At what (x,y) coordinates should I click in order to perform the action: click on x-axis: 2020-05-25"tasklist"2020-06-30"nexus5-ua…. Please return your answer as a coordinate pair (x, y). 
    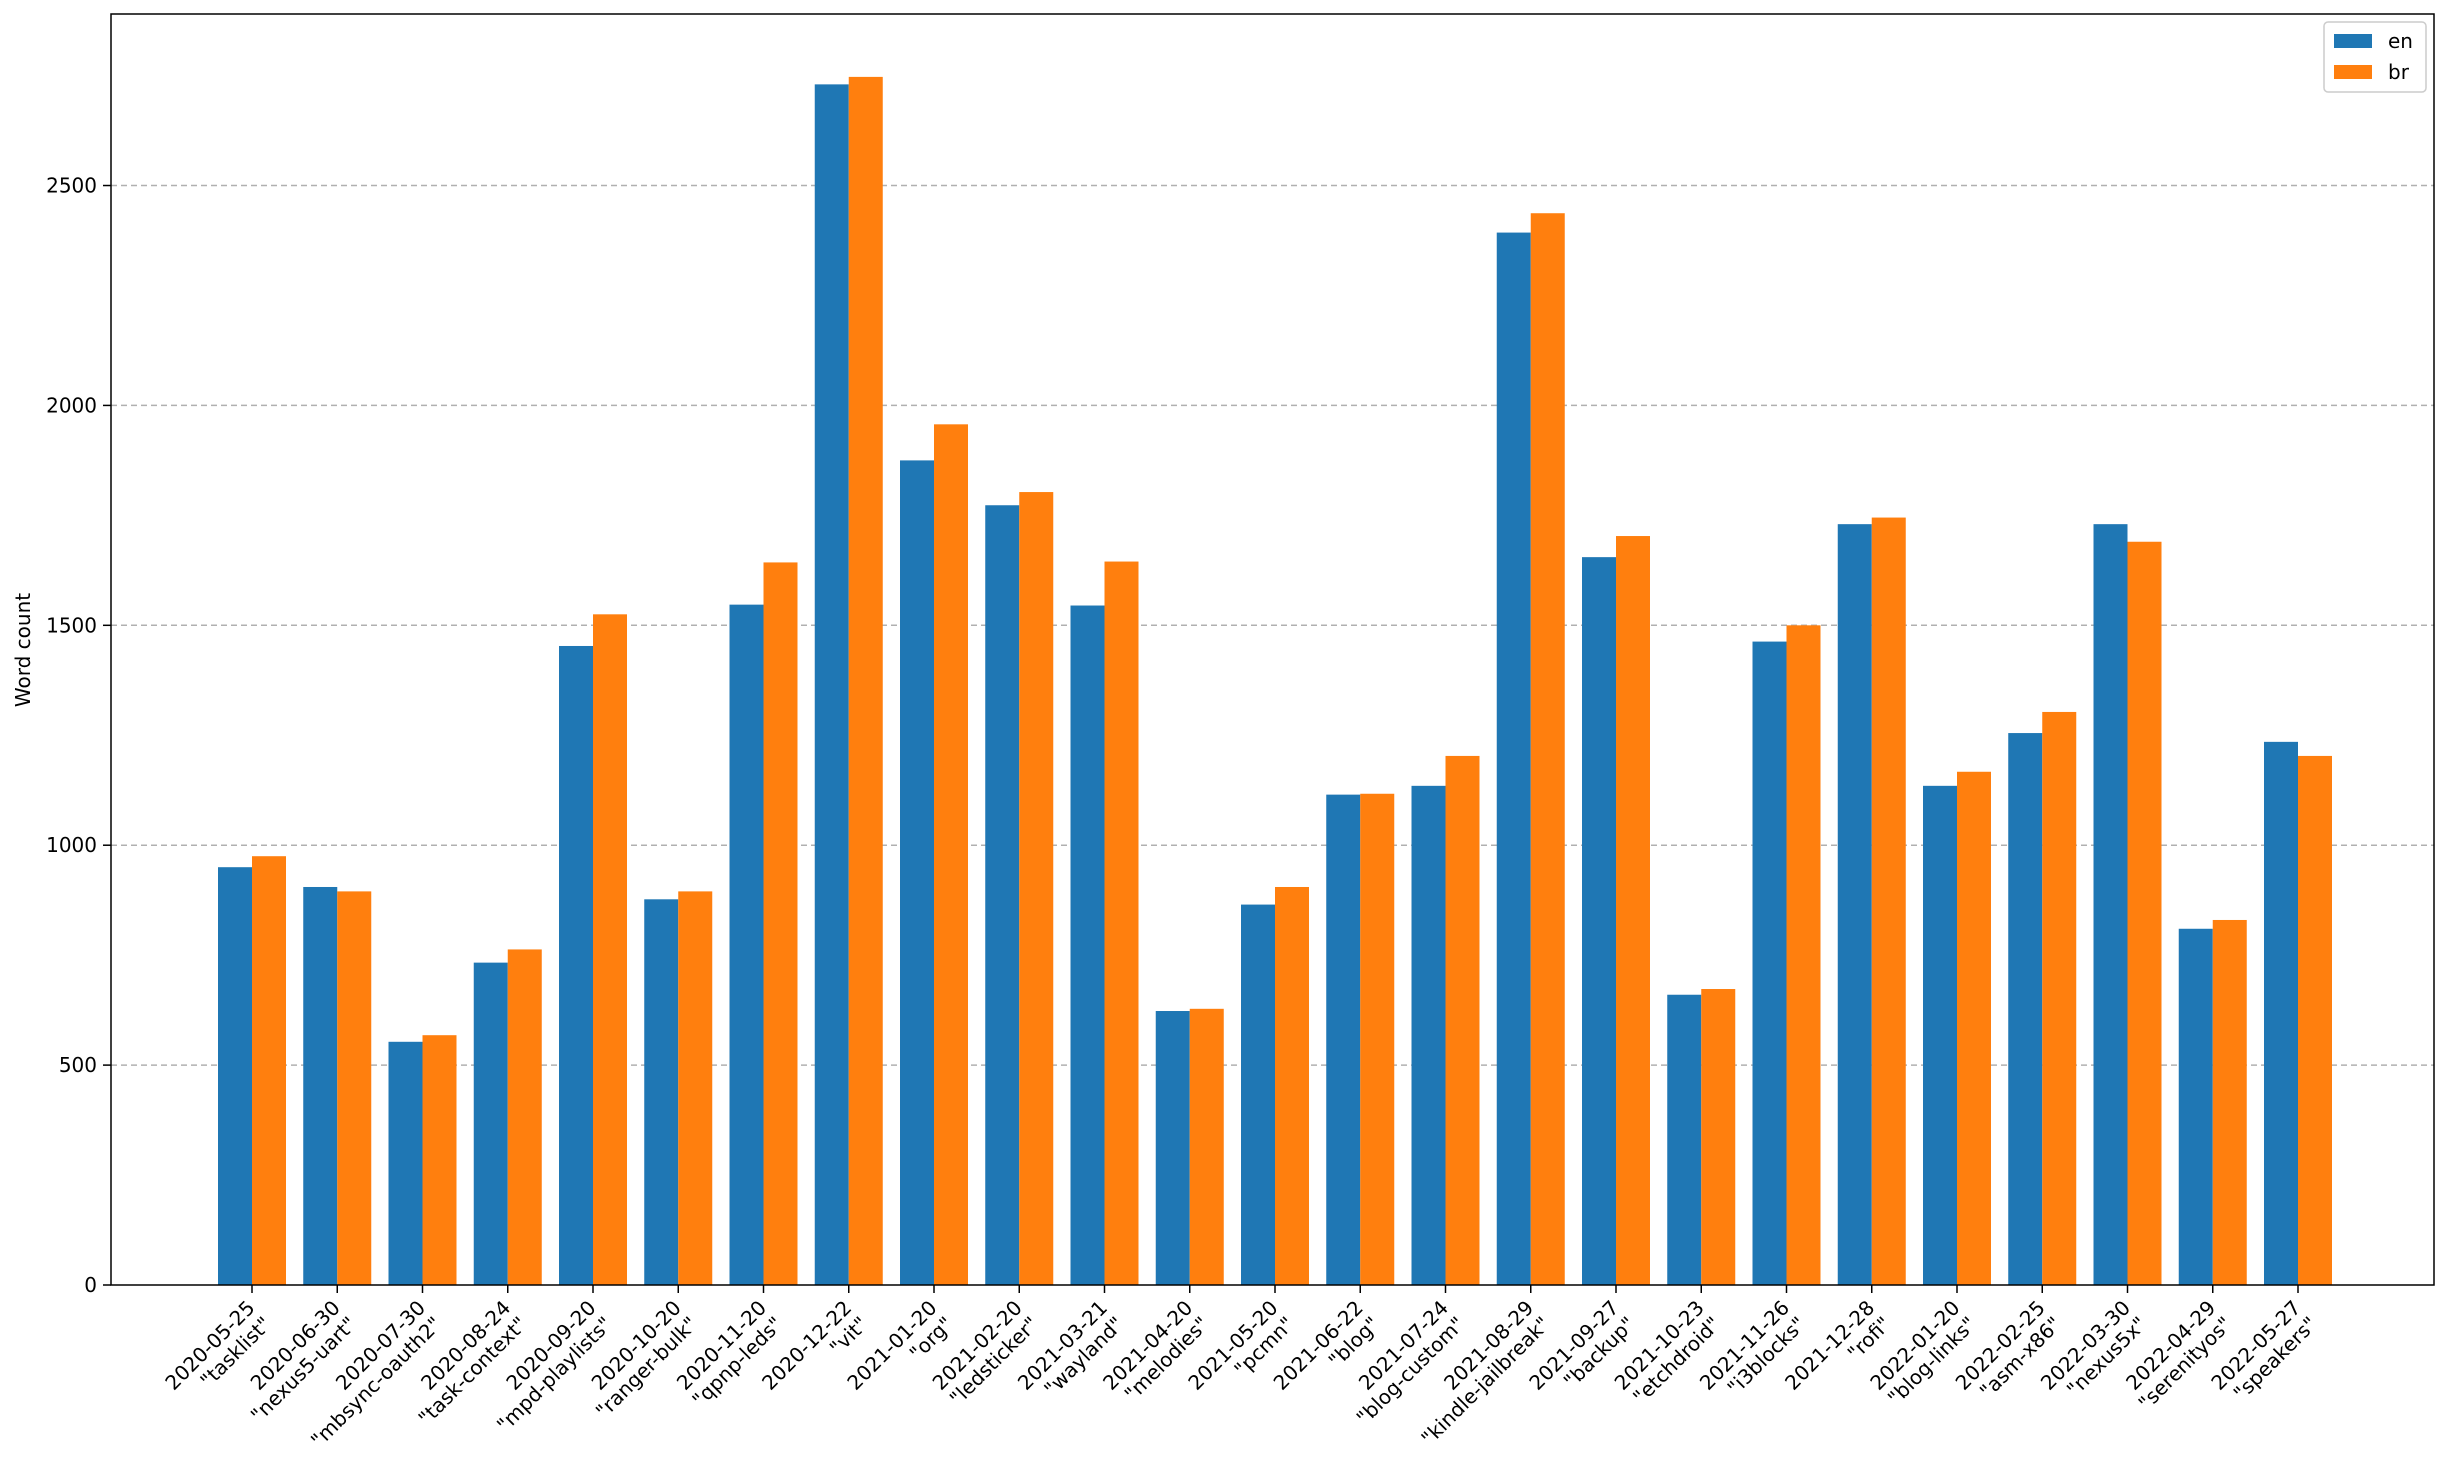
    Looking at the image, I should click on (1241, 1368).